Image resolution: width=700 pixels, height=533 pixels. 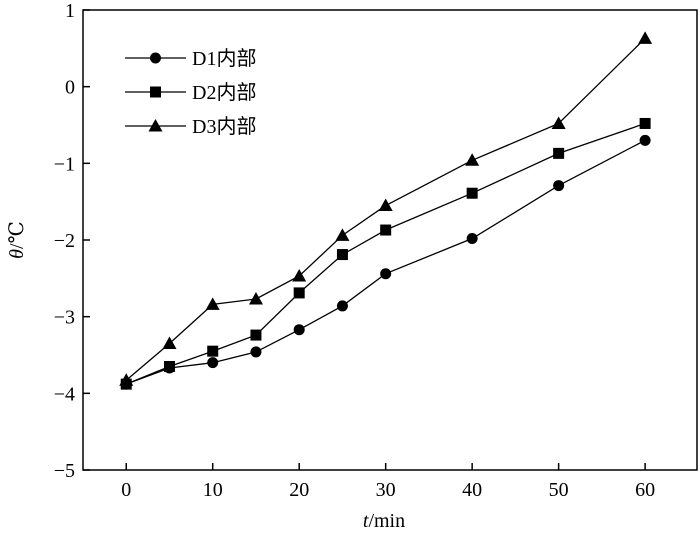 What do you see at coordinates (224, 92) in the screenshot?
I see `legend-label: D2内部` at bounding box center [224, 92].